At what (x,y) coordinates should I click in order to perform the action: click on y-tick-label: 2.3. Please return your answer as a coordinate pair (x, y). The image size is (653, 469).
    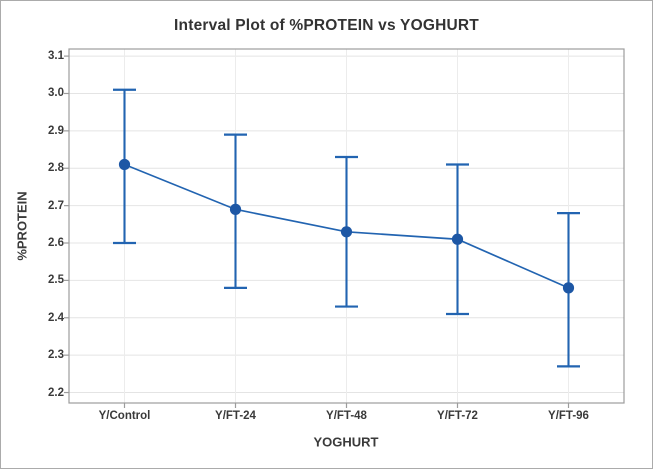
    Looking at the image, I should click on (56, 355).